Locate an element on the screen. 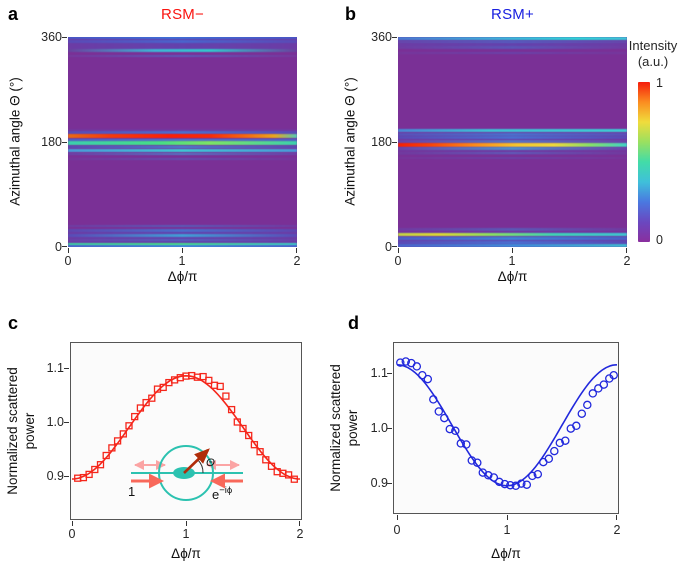 Image resolution: width=685 pixels, height=570 pixels. colorbar-title-line2: (a.u.) is located at coordinates (653, 61).